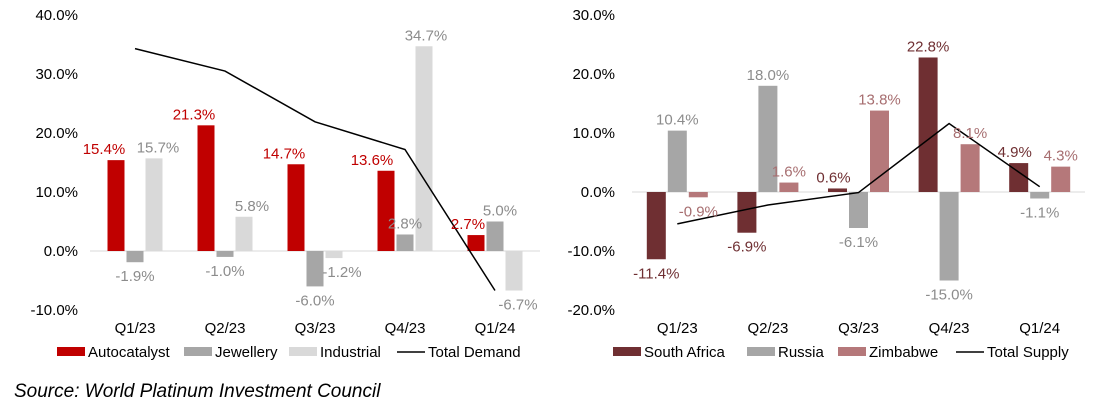 The width and height of the screenshot is (1096, 412). What do you see at coordinates (314, 300) in the screenshot?
I see `data-label: -6.0%` at bounding box center [314, 300].